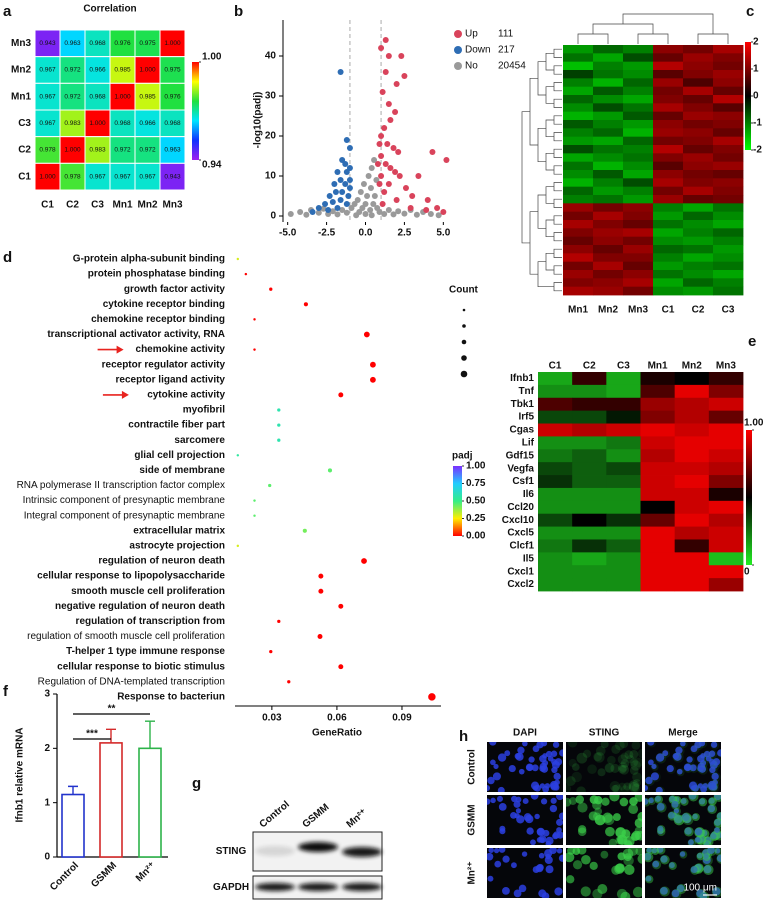  What do you see at coordinates (362, 887) in the screenshot?
I see `blot-band` at bounding box center [362, 887].